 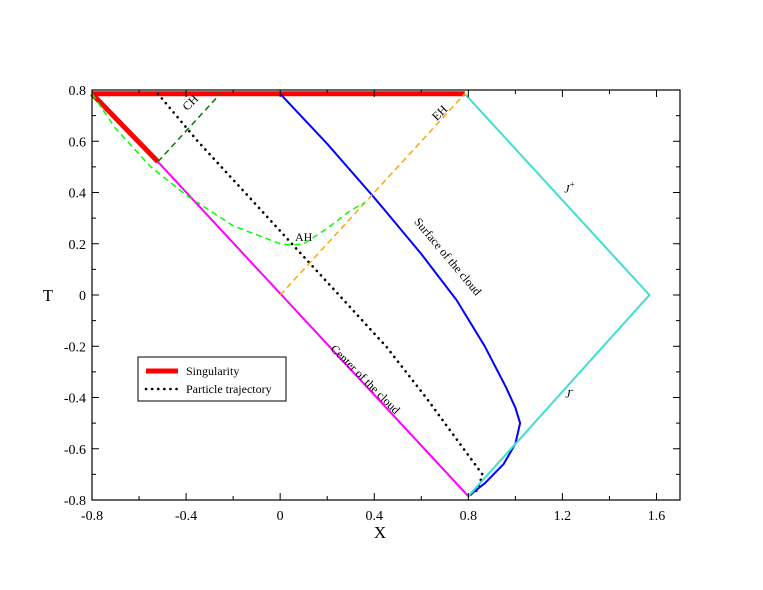 What do you see at coordinates (657, 516) in the screenshot?
I see `x-tick-label: 1.6` at bounding box center [657, 516].